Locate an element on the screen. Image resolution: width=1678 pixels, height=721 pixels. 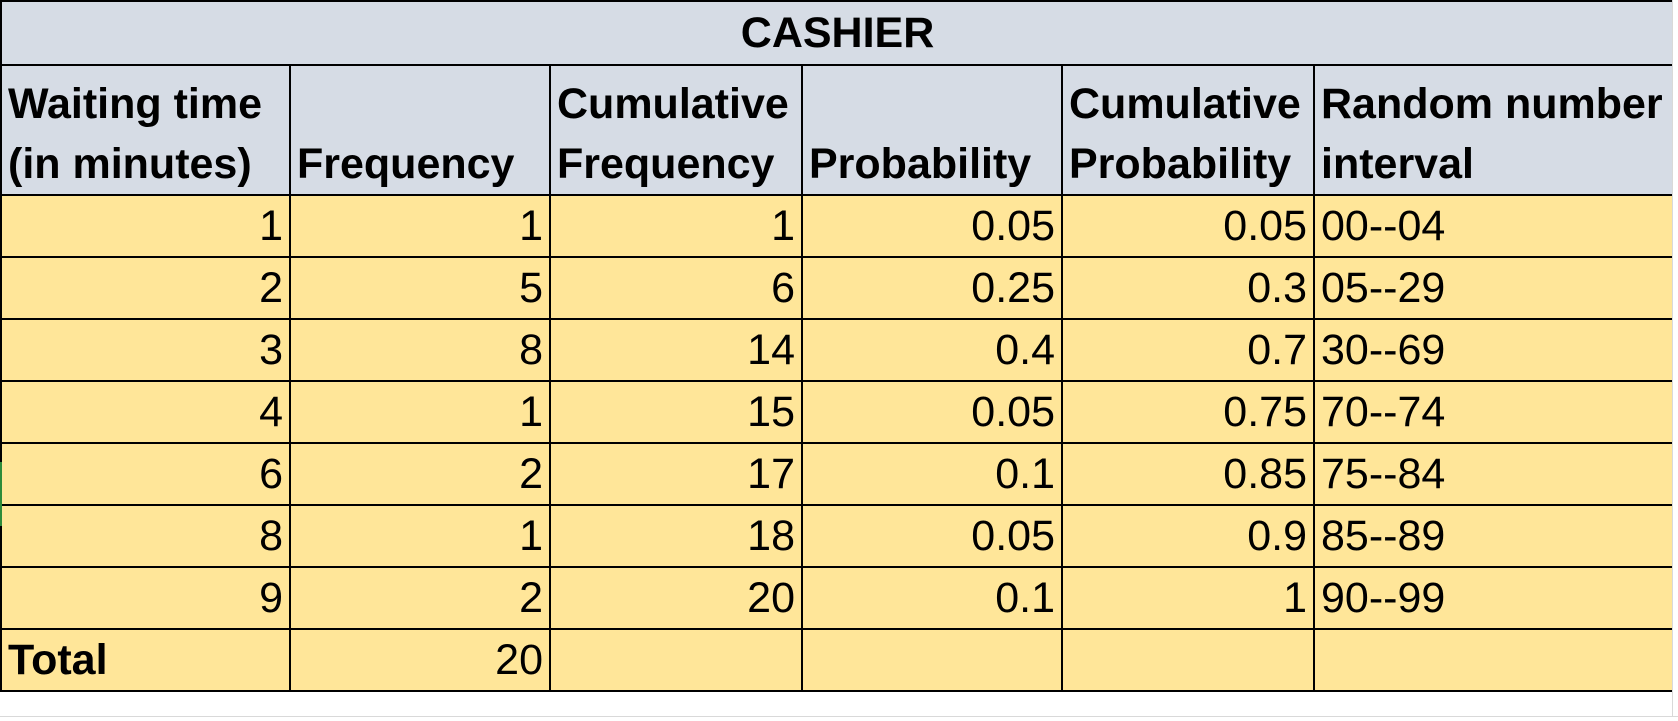
cell-random-interval: 70--74 is located at coordinates (1494, 412).